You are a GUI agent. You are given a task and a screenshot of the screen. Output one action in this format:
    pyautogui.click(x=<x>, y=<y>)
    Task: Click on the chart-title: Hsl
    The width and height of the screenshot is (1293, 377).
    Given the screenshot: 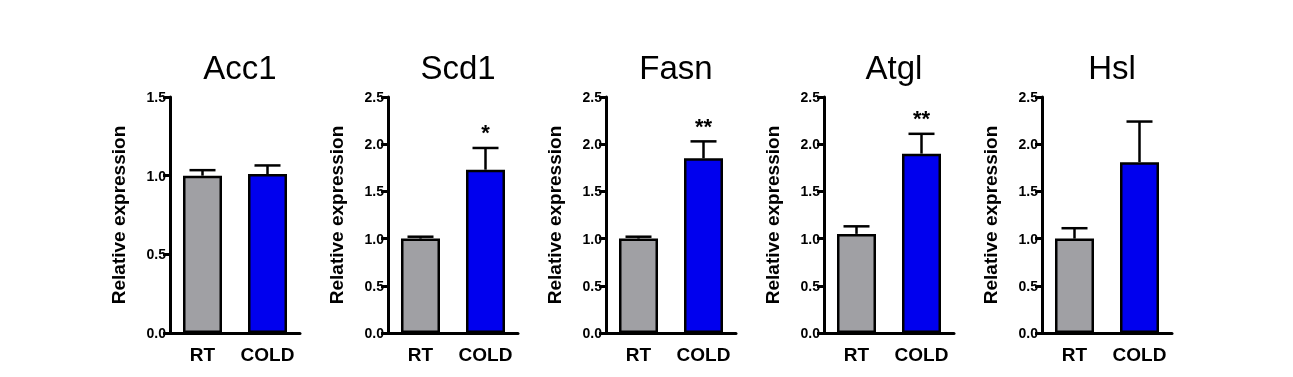 What is the action you would take?
    pyautogui.click(x=1112, y=67)
    